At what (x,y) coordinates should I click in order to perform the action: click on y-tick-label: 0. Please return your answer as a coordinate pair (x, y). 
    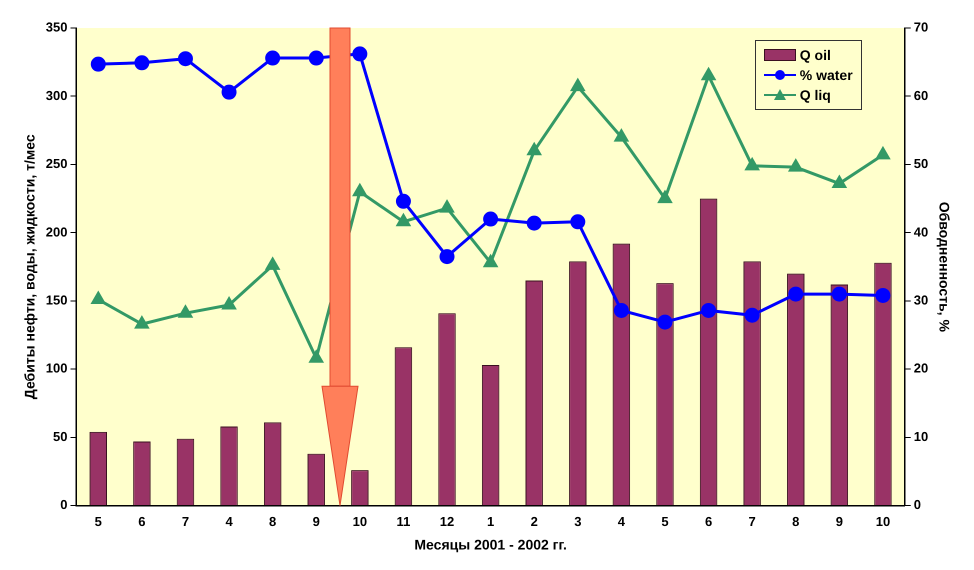
    Looking at the image, I should click on (64, 504).